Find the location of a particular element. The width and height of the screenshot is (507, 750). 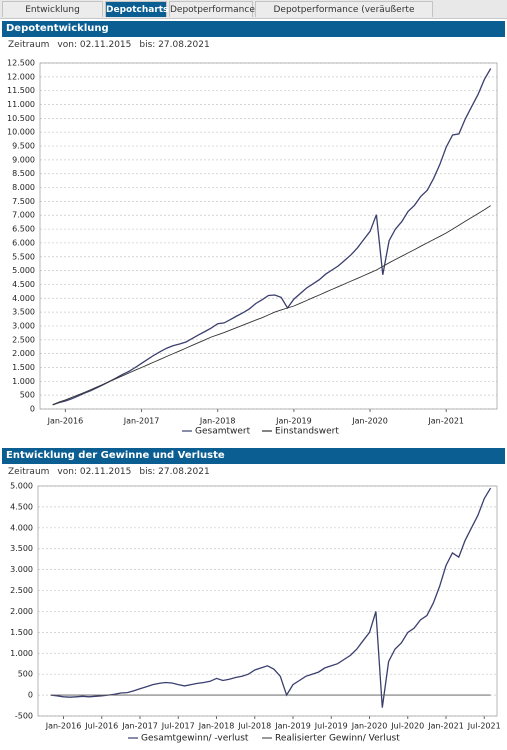

y-tick-label: 7.500 is located at coordinates (23, 201).